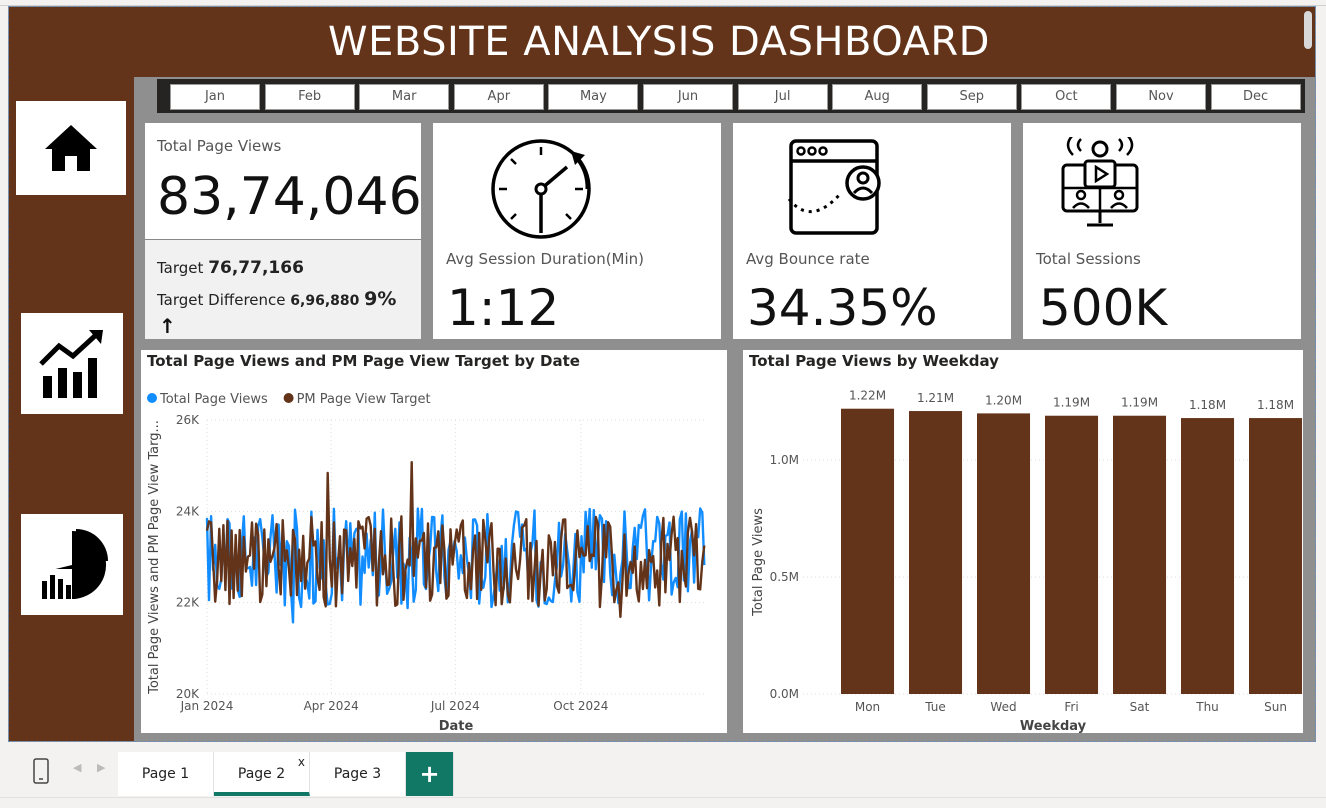  What do you see at coordinates (188, 511) in the screenshot?
I see `y-tick-label: 24K` at bounding box center [188, 511].